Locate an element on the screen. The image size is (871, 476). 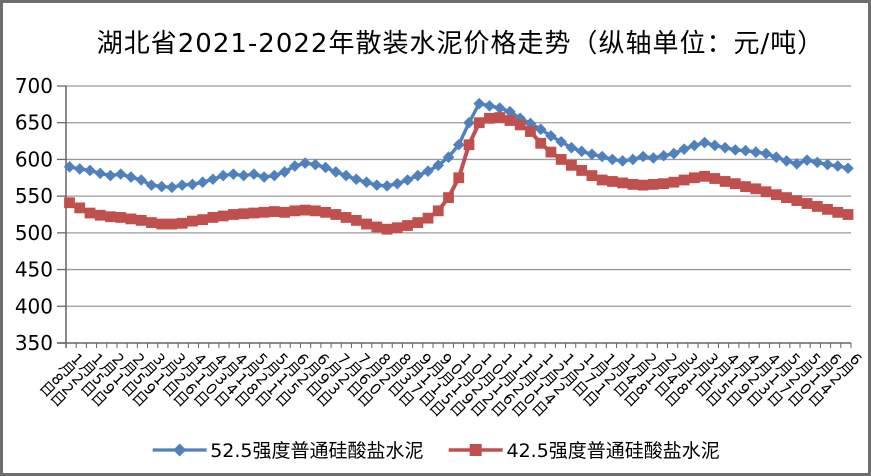
svg-text: 350 is located at coordinates (34, 343).